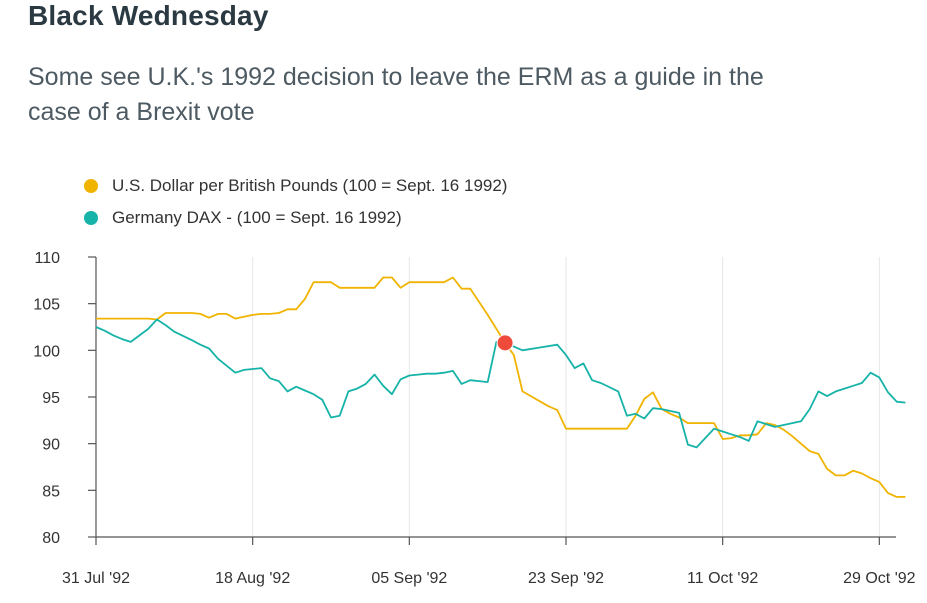 The image size is (927, 603). Describe the element at coordinates (51, 538) in the screenshot. I see `y-tick-label: 80` at that location.